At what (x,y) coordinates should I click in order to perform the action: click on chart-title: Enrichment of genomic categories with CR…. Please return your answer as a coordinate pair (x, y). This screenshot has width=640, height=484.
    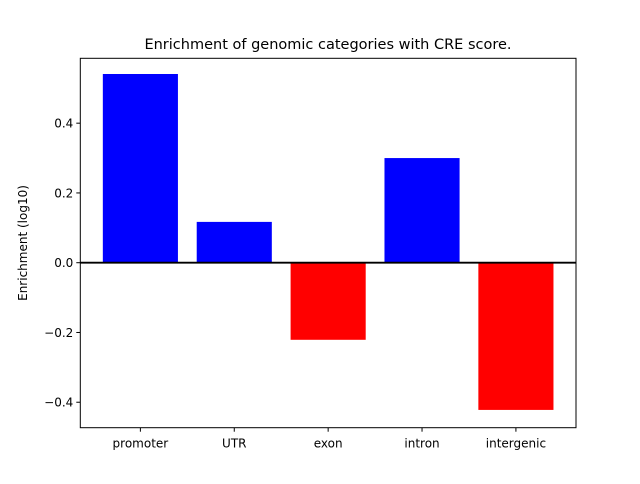
    Looking at the image, I should click on (327, 45).